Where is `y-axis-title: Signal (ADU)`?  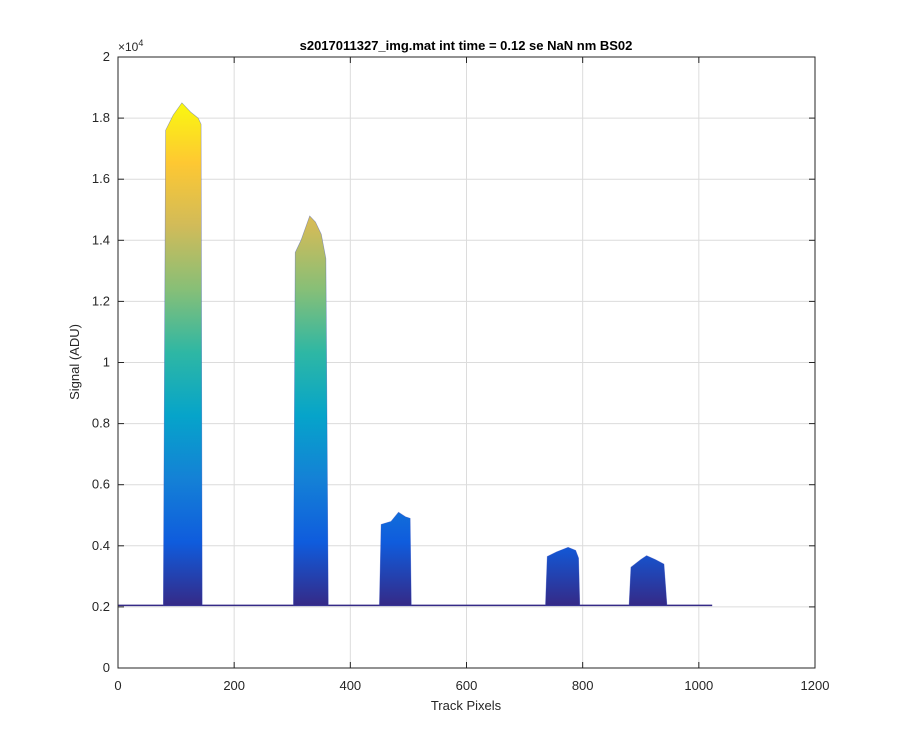
y-axis-title: Signal (ADU) is located at coordinates (74, 362).